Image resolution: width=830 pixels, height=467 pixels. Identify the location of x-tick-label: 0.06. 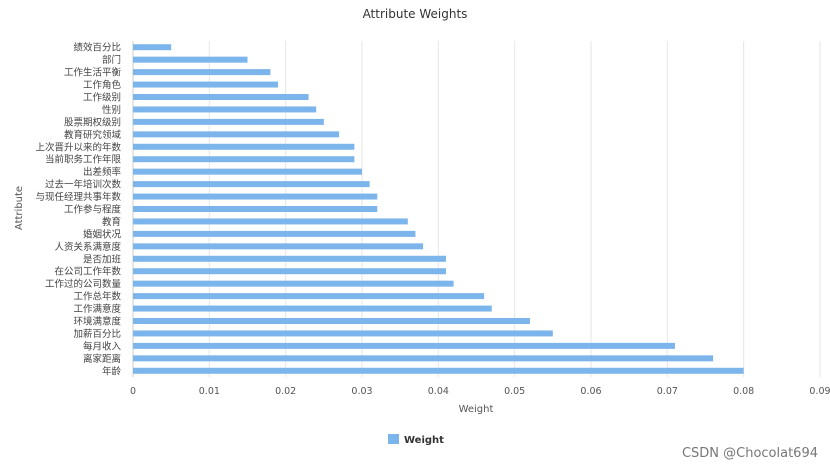
(590, 391).